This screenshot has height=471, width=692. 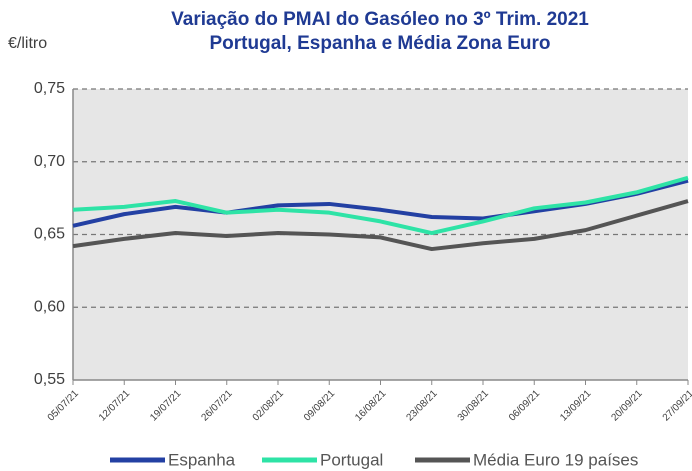 I want to click on x-tick-label: 05/07/21, so click(x=64, y=406).